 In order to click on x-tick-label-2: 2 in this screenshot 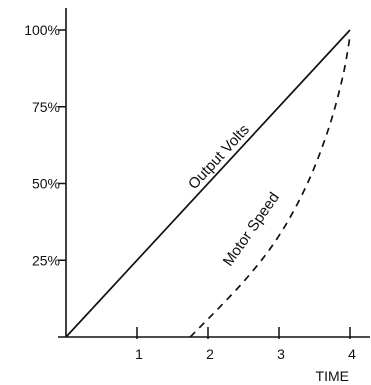, I will do `click(210, 354)`.